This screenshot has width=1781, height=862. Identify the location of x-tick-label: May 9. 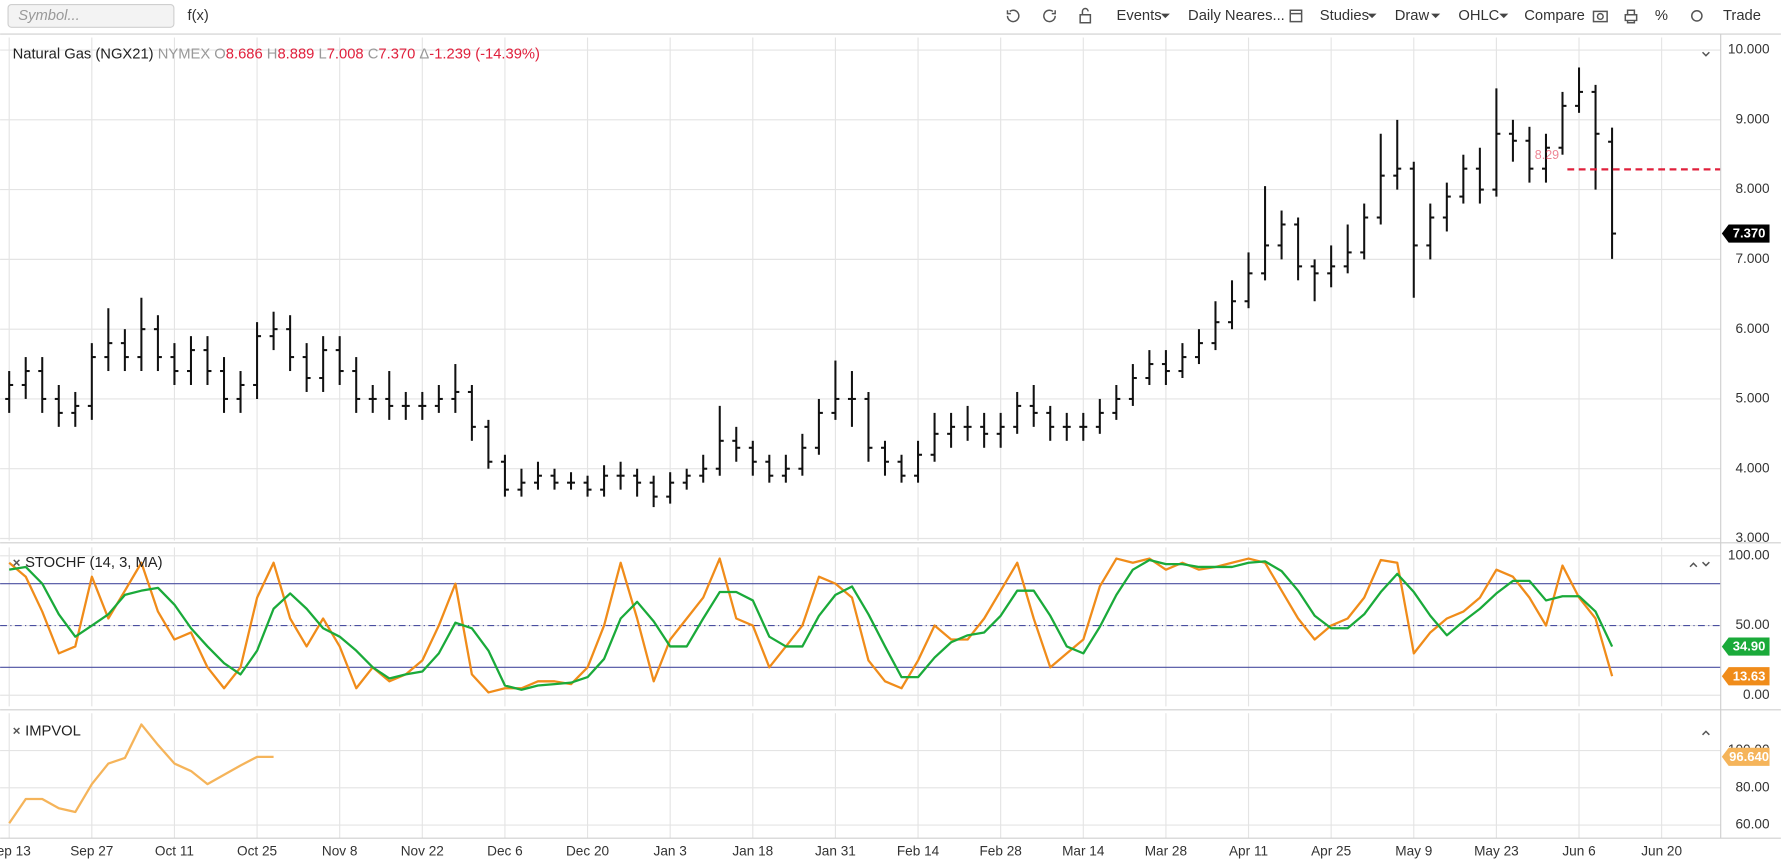
(1413, 850).